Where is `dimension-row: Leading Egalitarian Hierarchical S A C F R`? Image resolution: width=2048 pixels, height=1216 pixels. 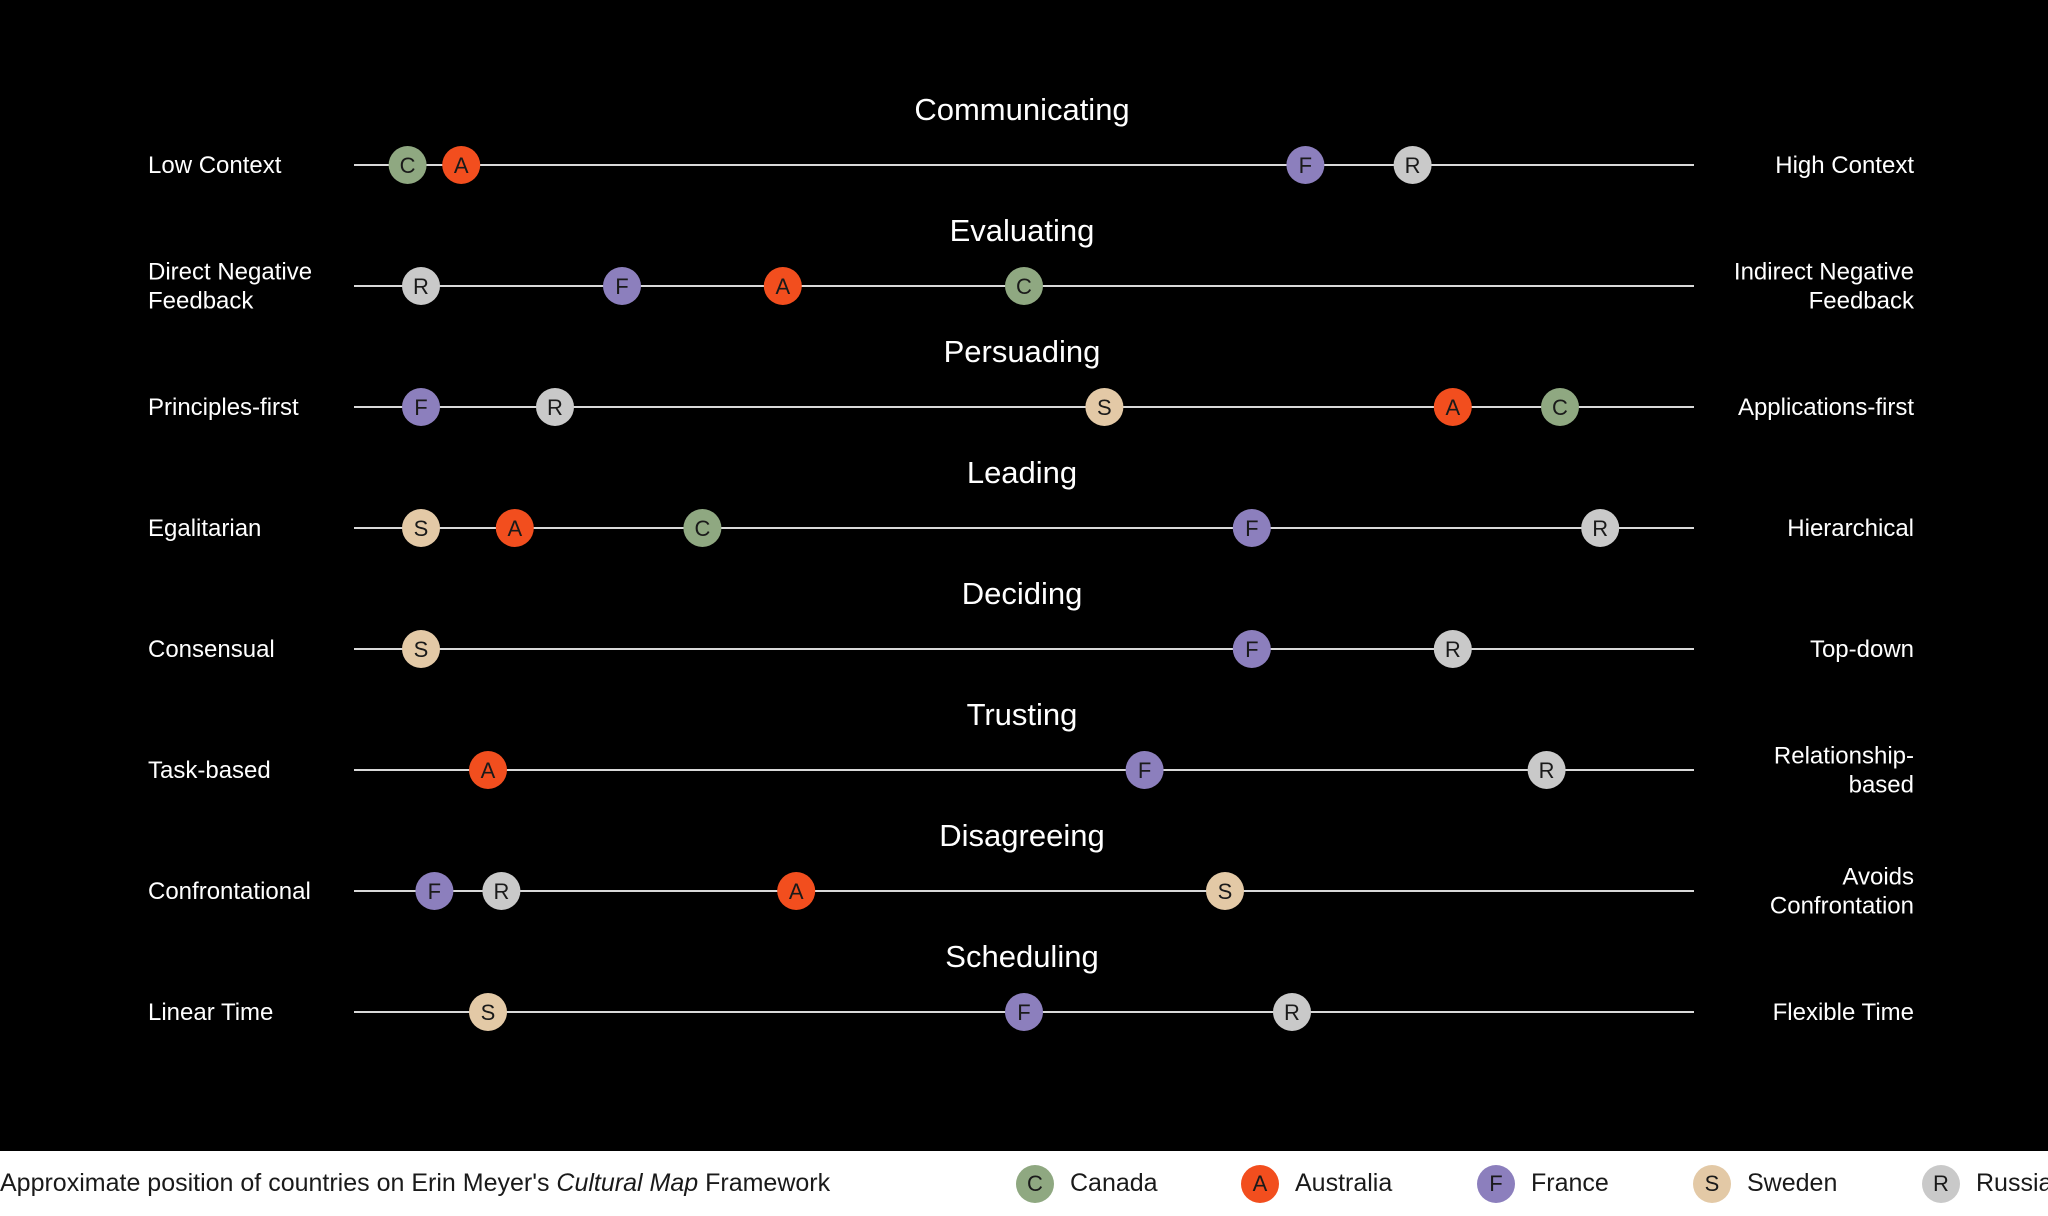 dimension-row: Leading Egalitarian Hierarchical S A C F R is located at coordinates (1031, 501).